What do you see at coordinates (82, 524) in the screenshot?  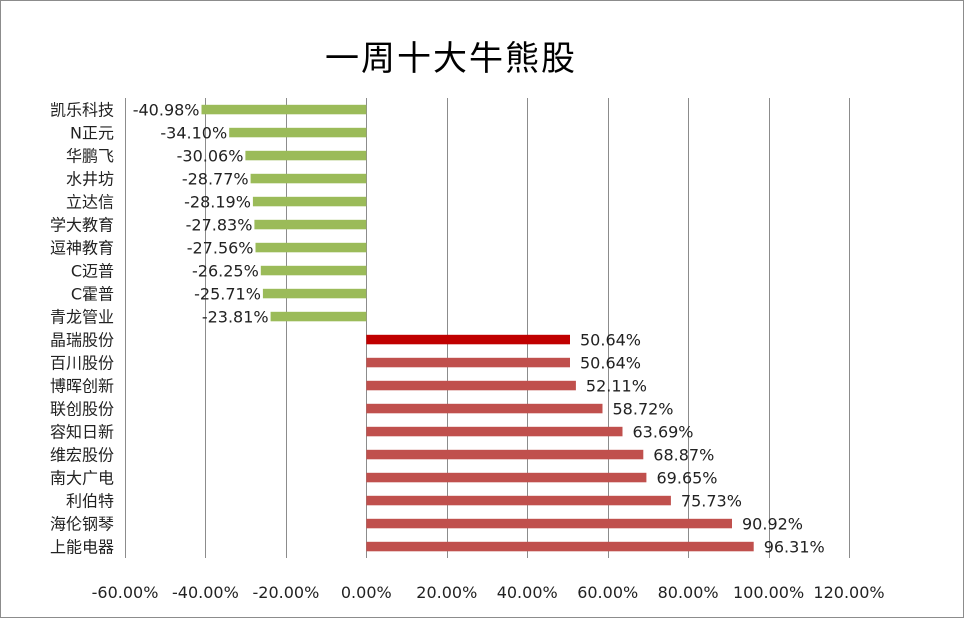 I see `category-label-18: 海伦钢琴` at bounding box center [82, 524].